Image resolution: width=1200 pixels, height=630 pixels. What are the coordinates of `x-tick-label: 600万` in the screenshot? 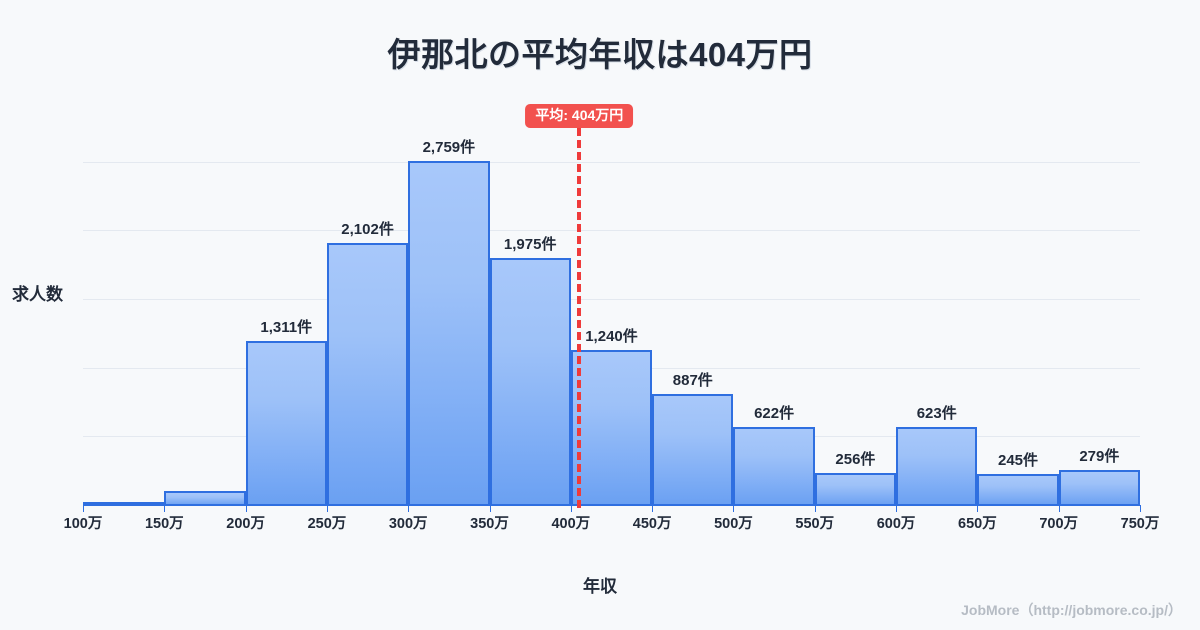 It's located at (896, 524).